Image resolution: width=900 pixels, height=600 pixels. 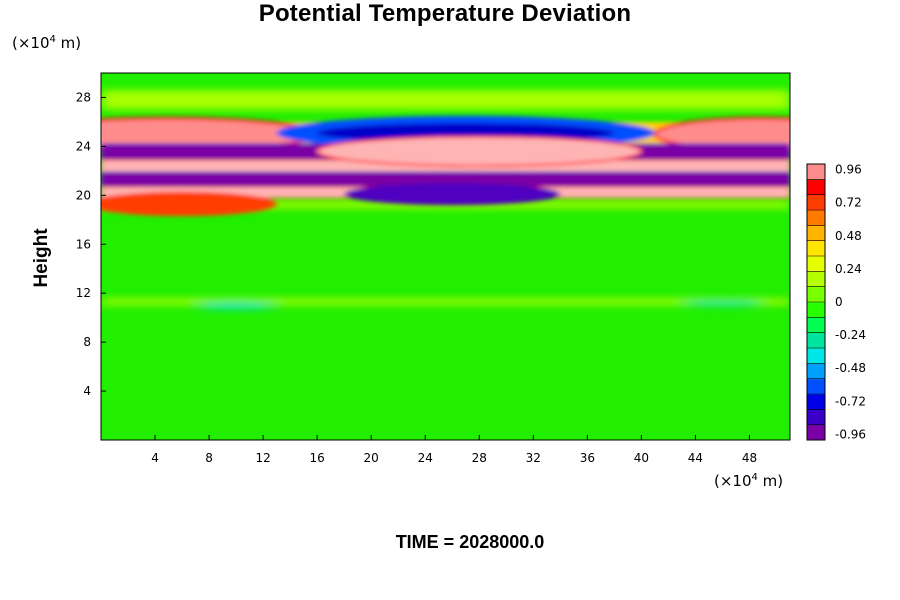 I want to click on y-unit-label: (×104 m), so click(x=47, y=43).